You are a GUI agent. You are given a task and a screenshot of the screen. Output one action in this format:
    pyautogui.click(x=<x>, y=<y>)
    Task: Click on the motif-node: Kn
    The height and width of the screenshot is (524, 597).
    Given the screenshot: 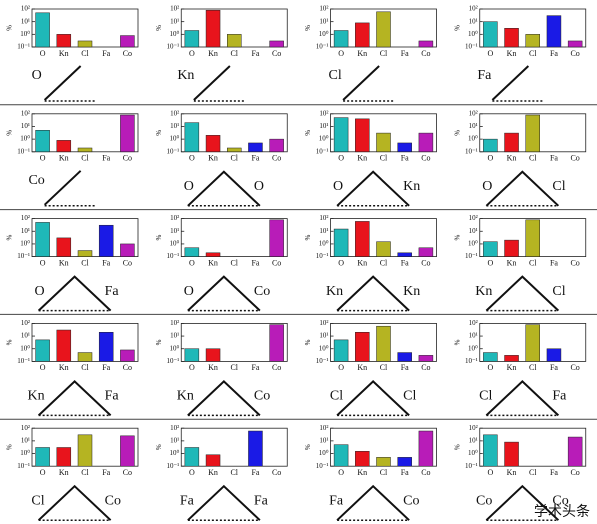 What is the action you would take?
    pyautogui.click(x=411, y=291)
    